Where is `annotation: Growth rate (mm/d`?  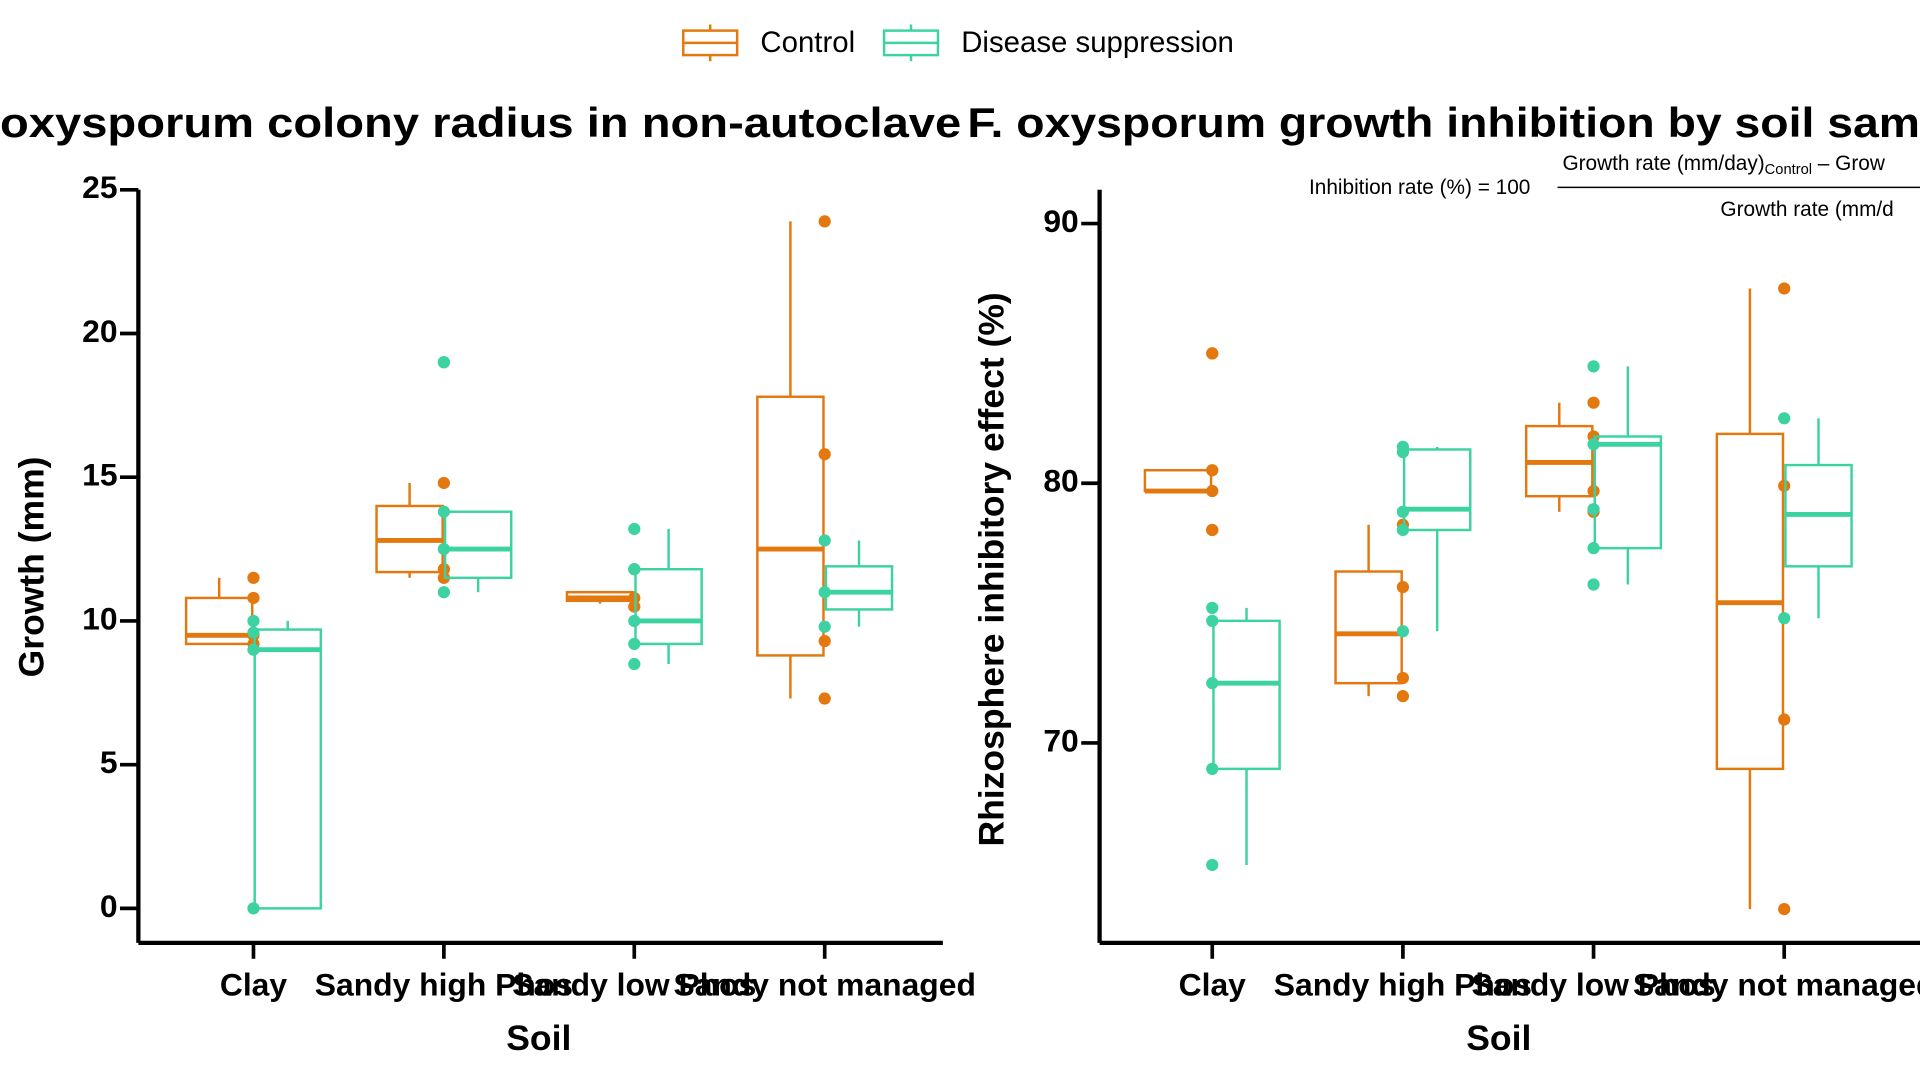
annotation: Growth rate (mm/d is located at coordinates (1806, 209).